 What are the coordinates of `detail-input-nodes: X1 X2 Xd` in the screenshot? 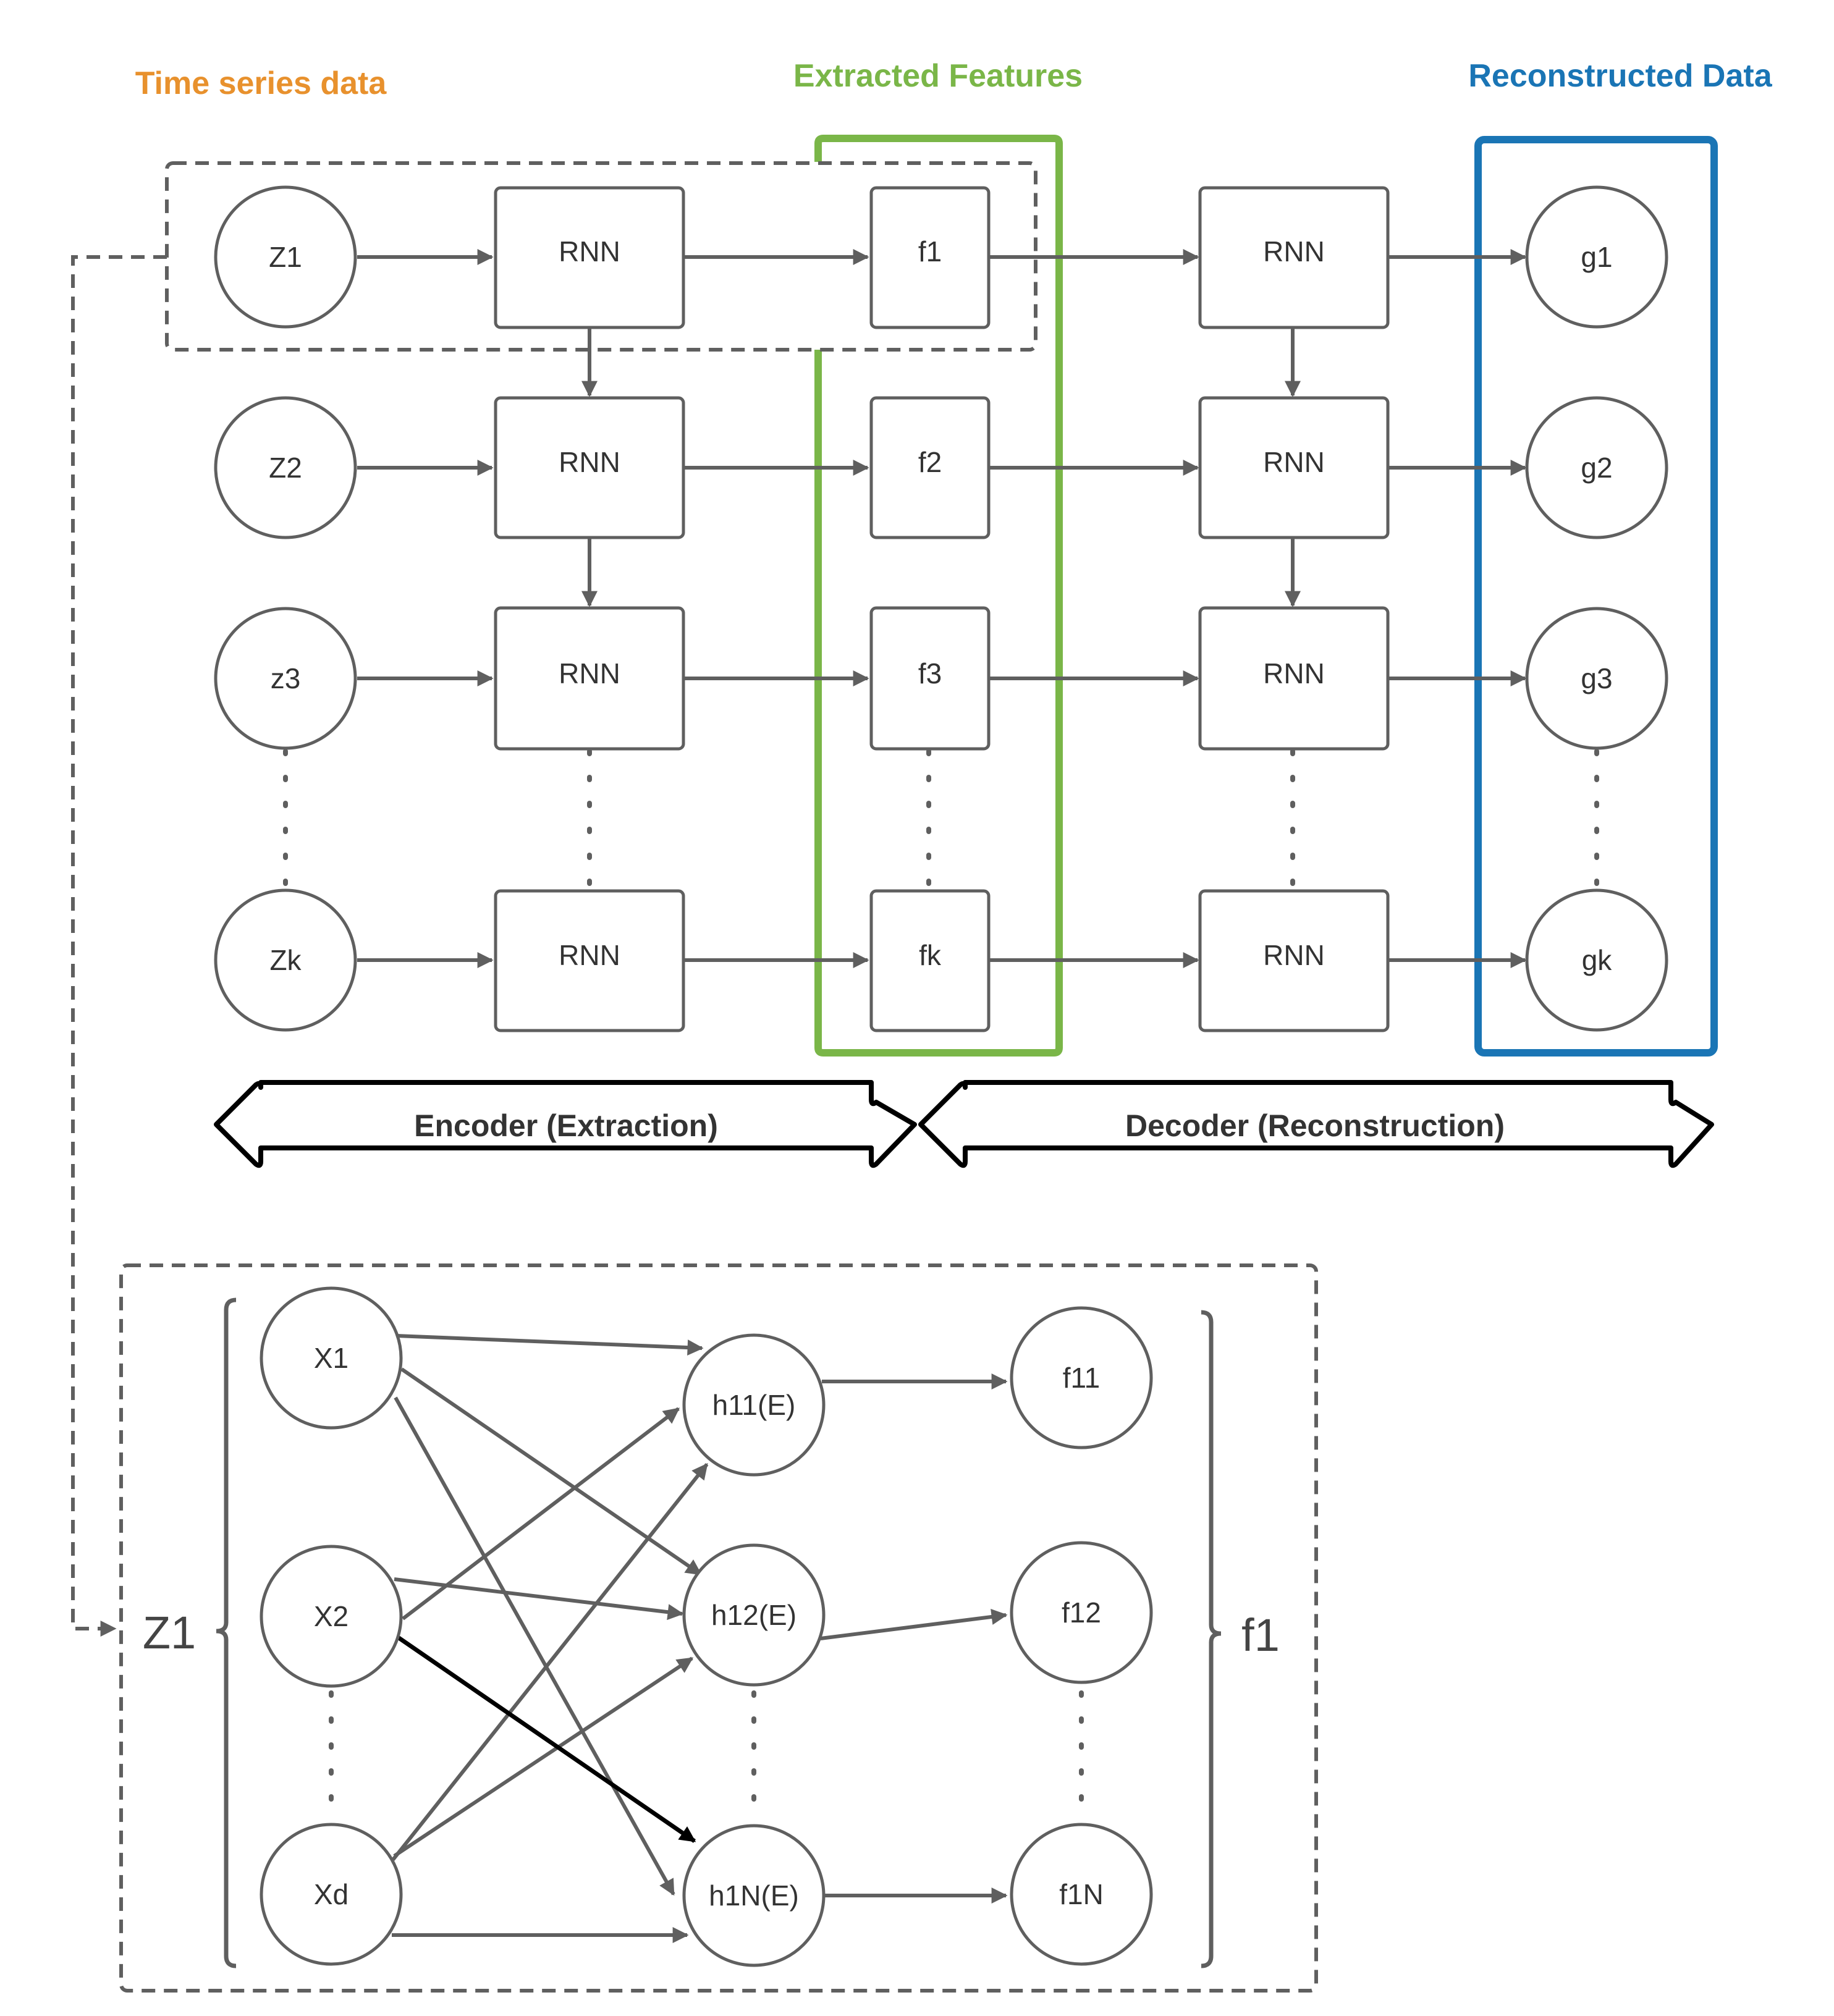 It's located at (331, 1626).